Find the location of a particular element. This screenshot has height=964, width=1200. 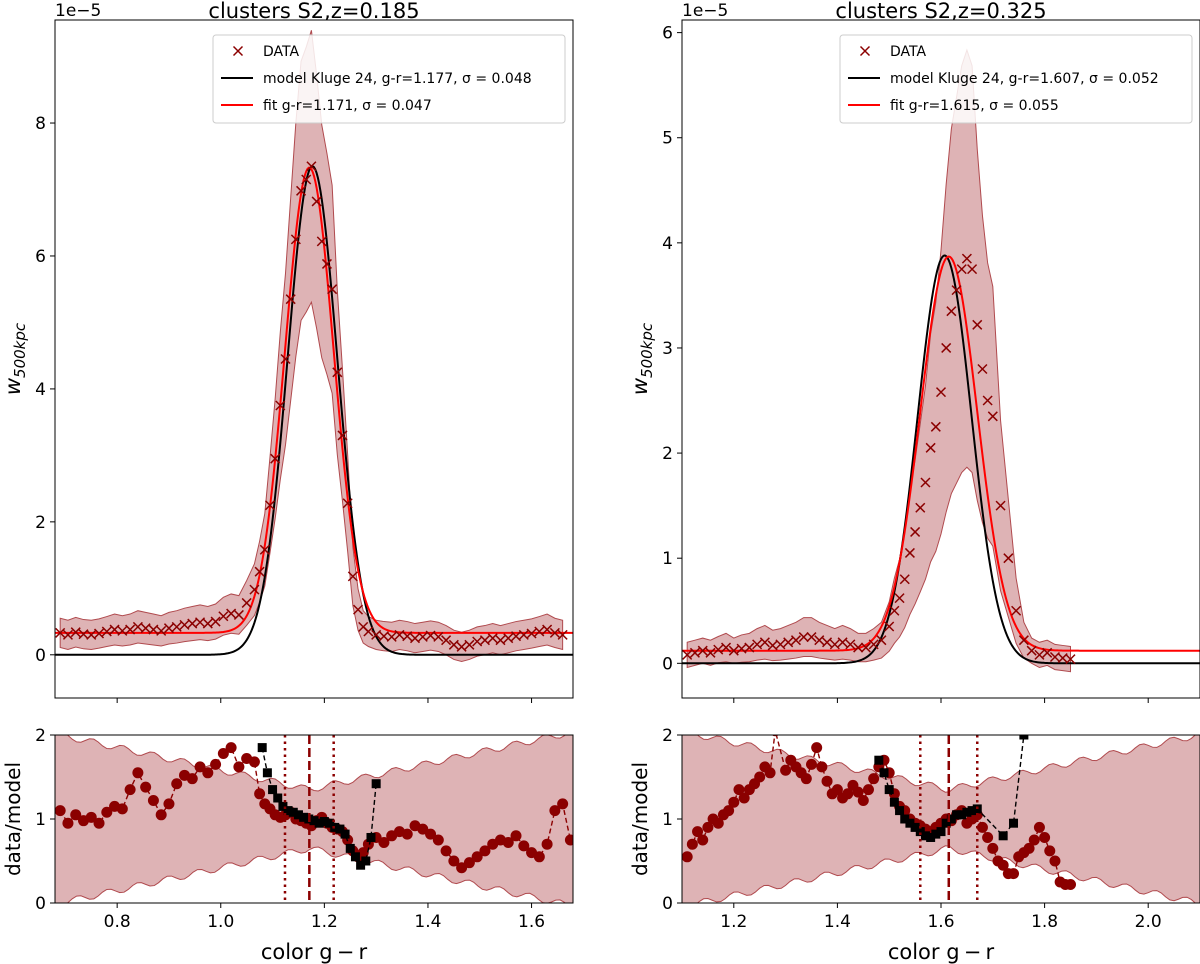

y-tick-label: 4 is located at coordinates (667, 244).